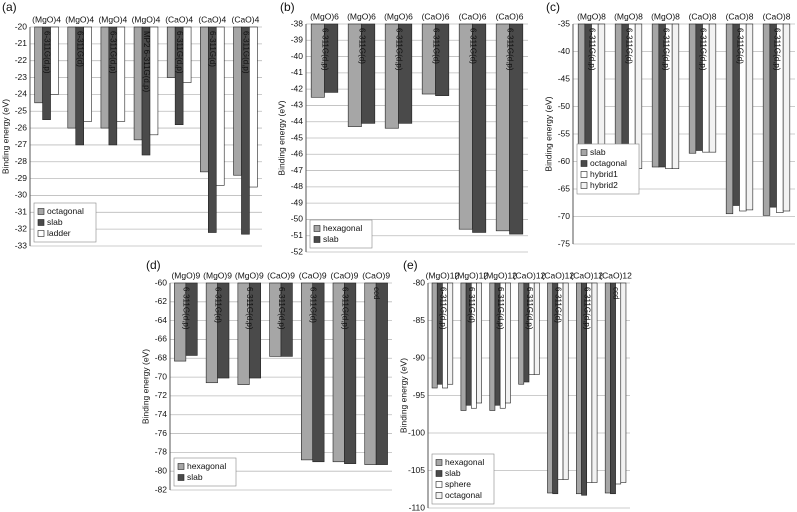  What do you see at coordinates (564, 23) in the screenshot?
I see `y-tick-label: -35` at bounding box center [564, 23].